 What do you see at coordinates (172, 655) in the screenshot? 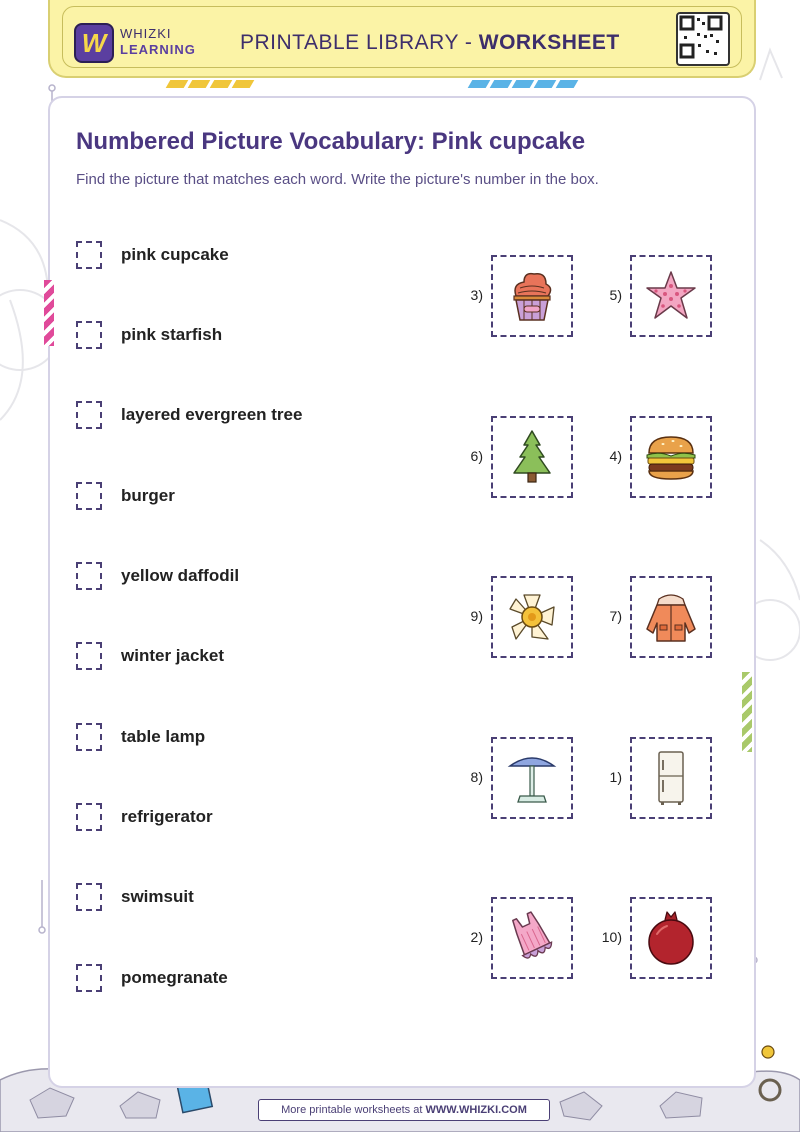
I see `word-label: winter jacket` at bounding box center [172, 655].